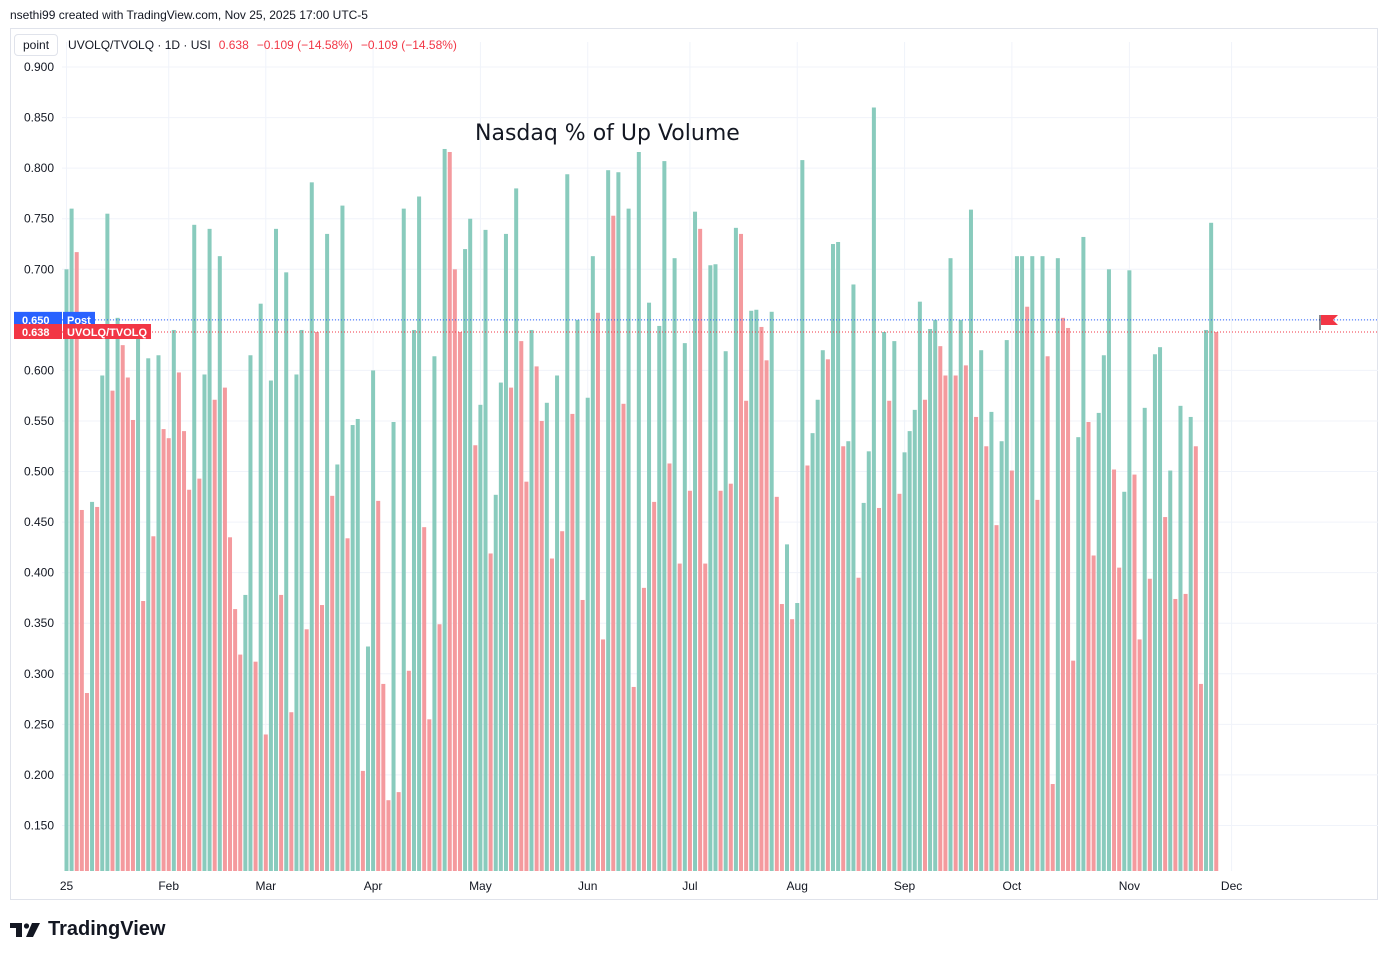  I want to click on y-tick-label: 0.800, so click(39, 168).